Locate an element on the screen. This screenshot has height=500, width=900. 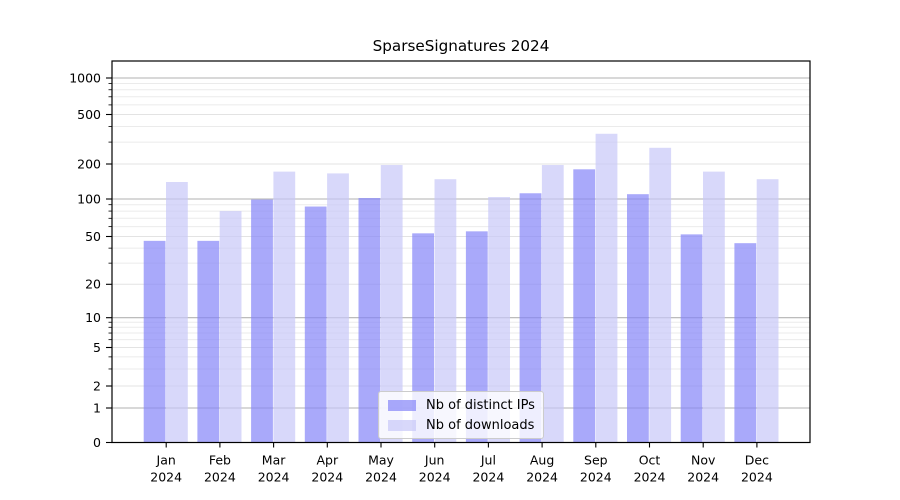
y-tick-label: 5 is located at coordinates (97, 347).